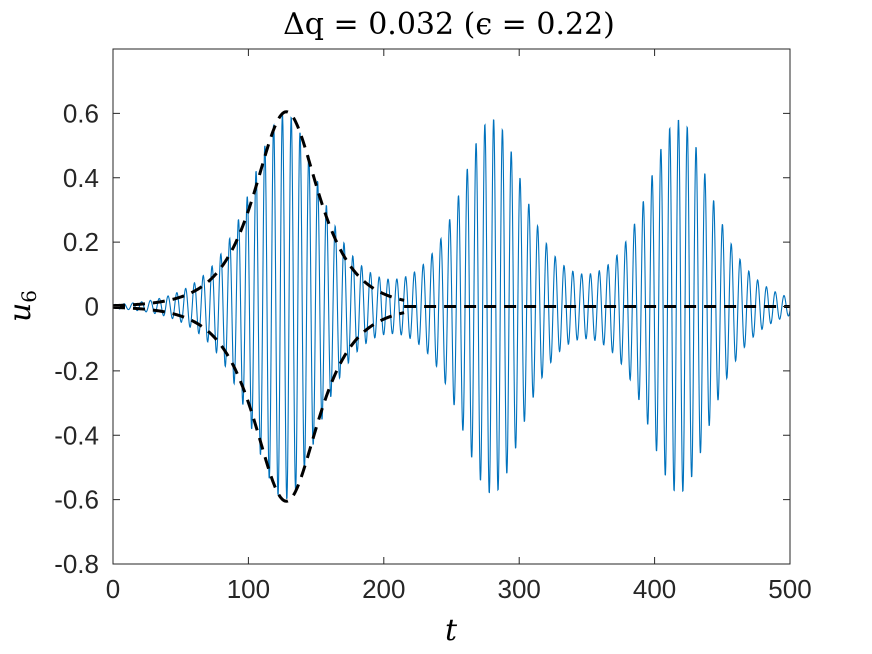 The image size is (872, 654). I want to click on chart-title: Δq = 0.032 (ϵ = 0.22), so click(449, 24).